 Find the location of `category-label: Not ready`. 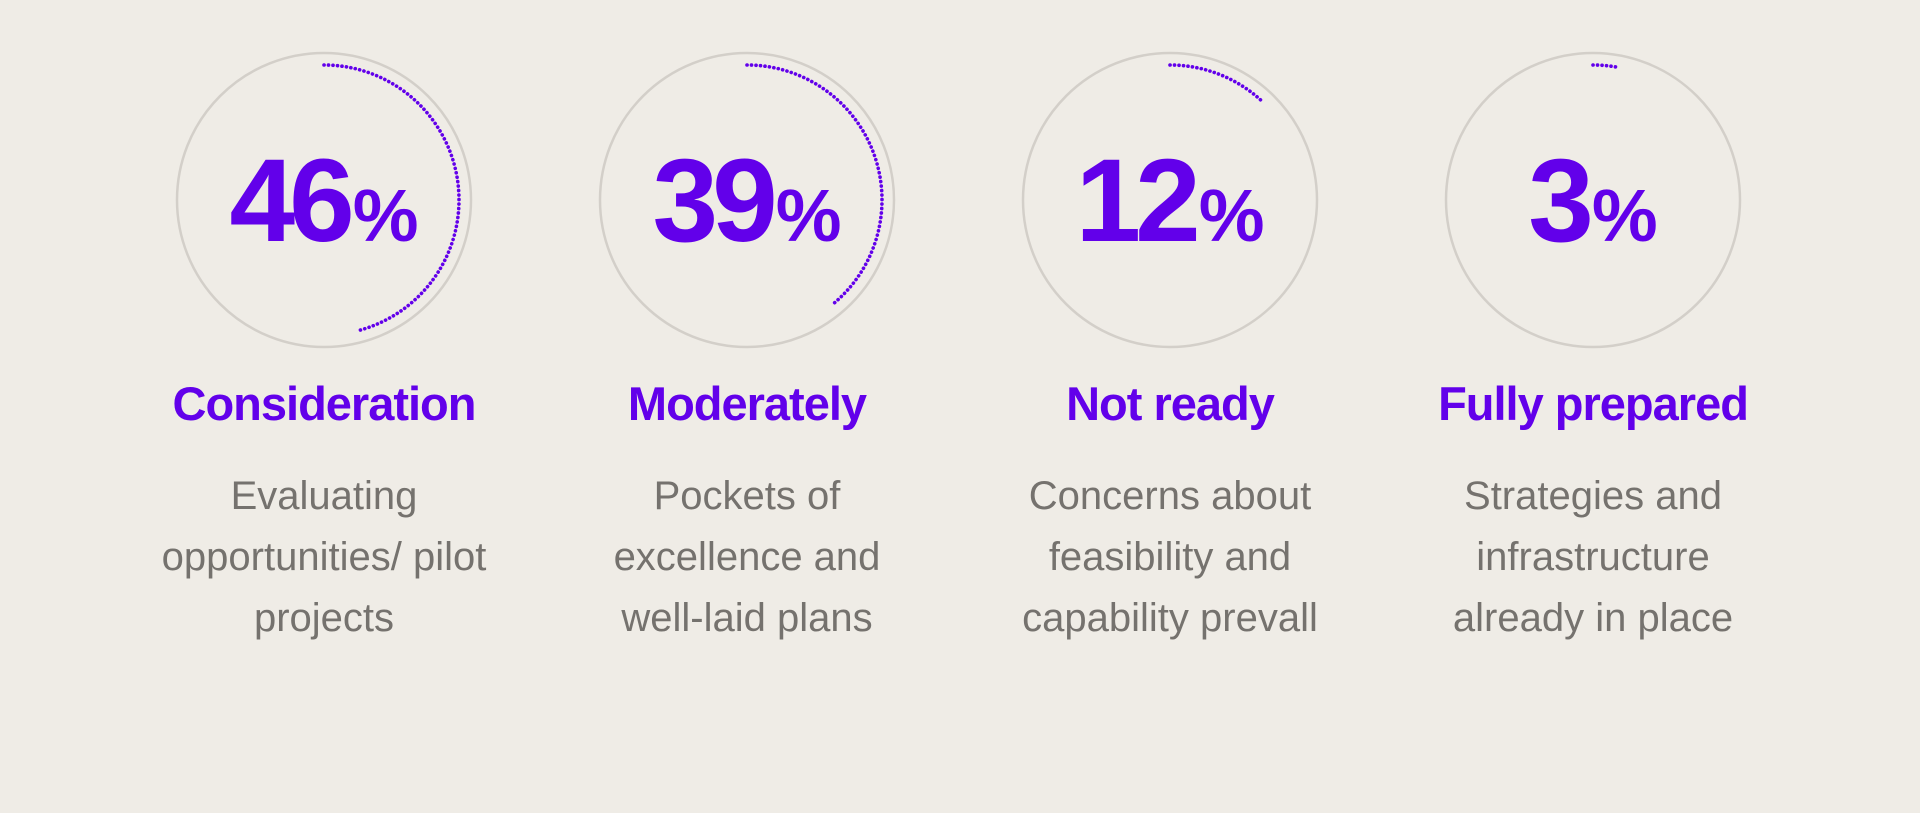

category-label: Not ready is located at coordinates (1170, 403).